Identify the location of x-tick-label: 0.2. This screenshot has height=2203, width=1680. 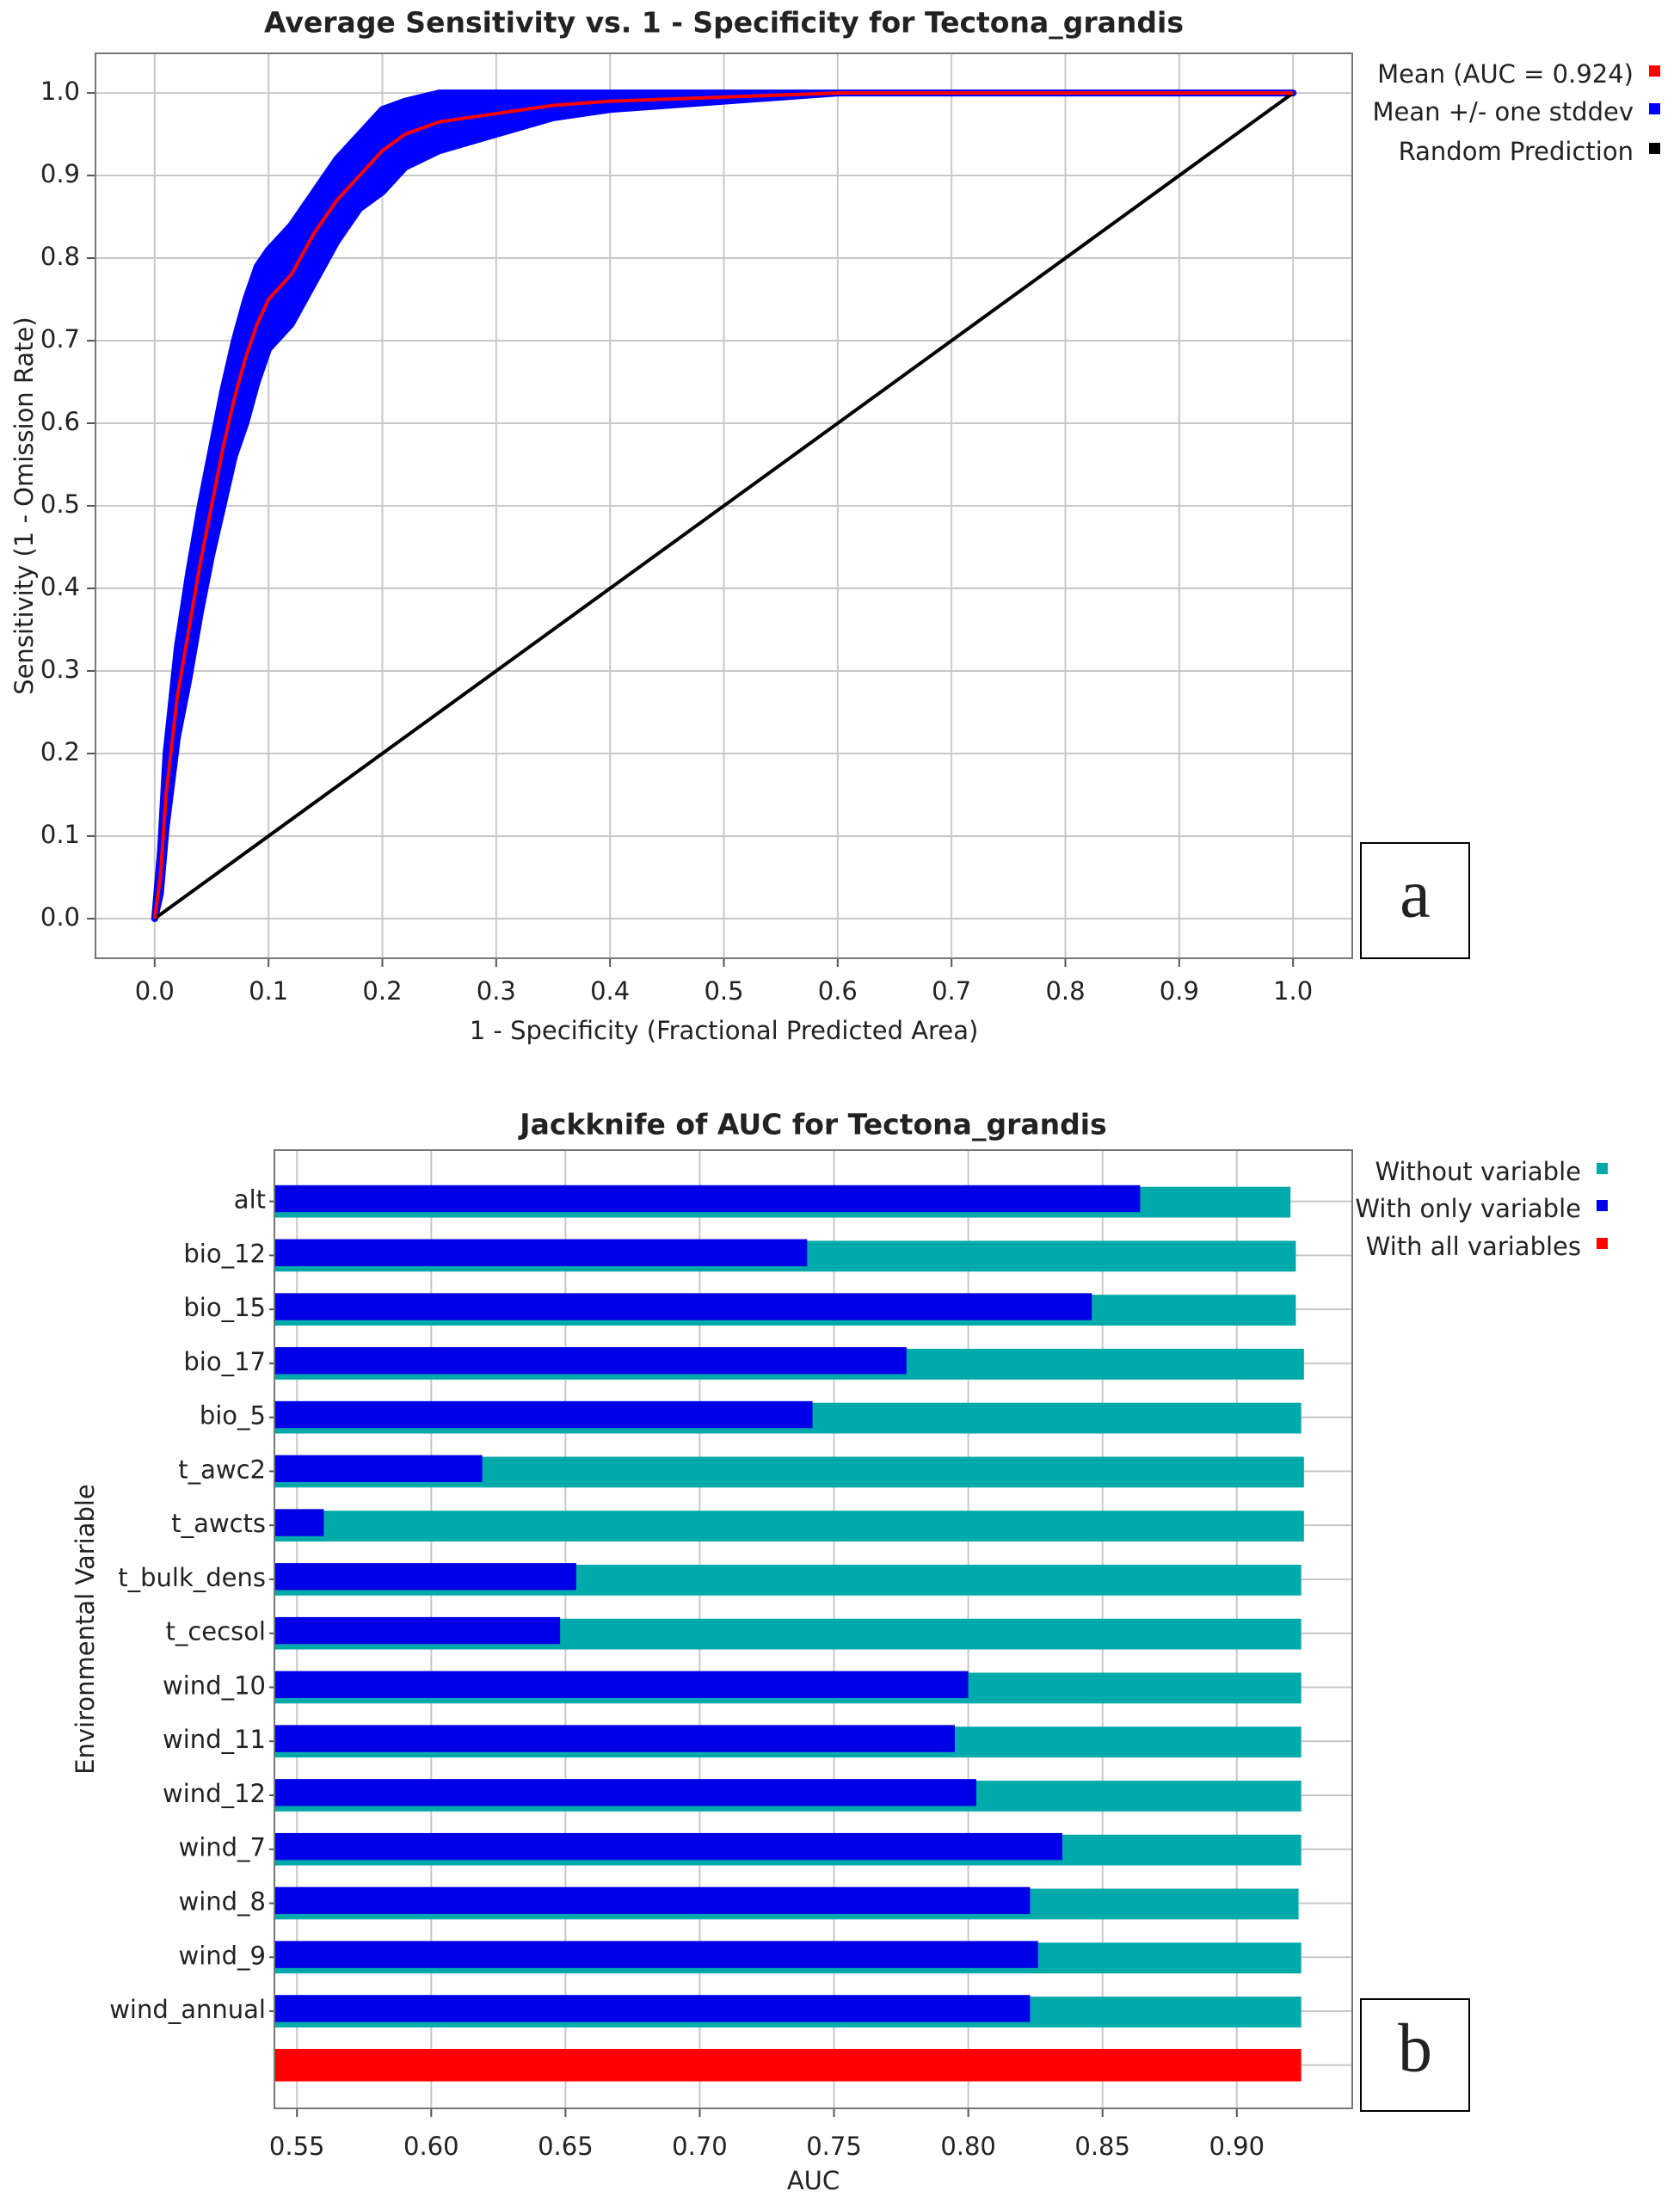
(382, 991).